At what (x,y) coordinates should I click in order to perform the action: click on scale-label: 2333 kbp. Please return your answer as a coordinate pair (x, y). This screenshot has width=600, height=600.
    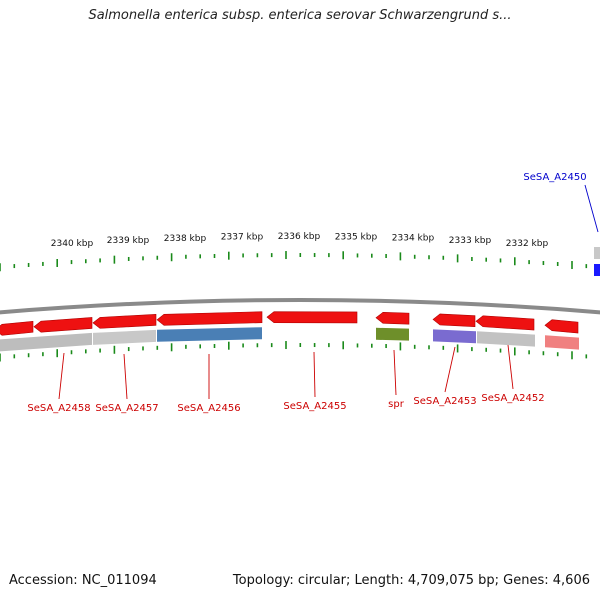
    Looking at the image, I should click on (470, 241).